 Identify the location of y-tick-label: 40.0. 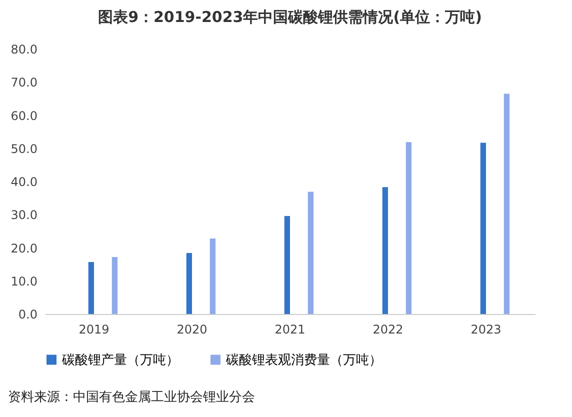
(24, 182).